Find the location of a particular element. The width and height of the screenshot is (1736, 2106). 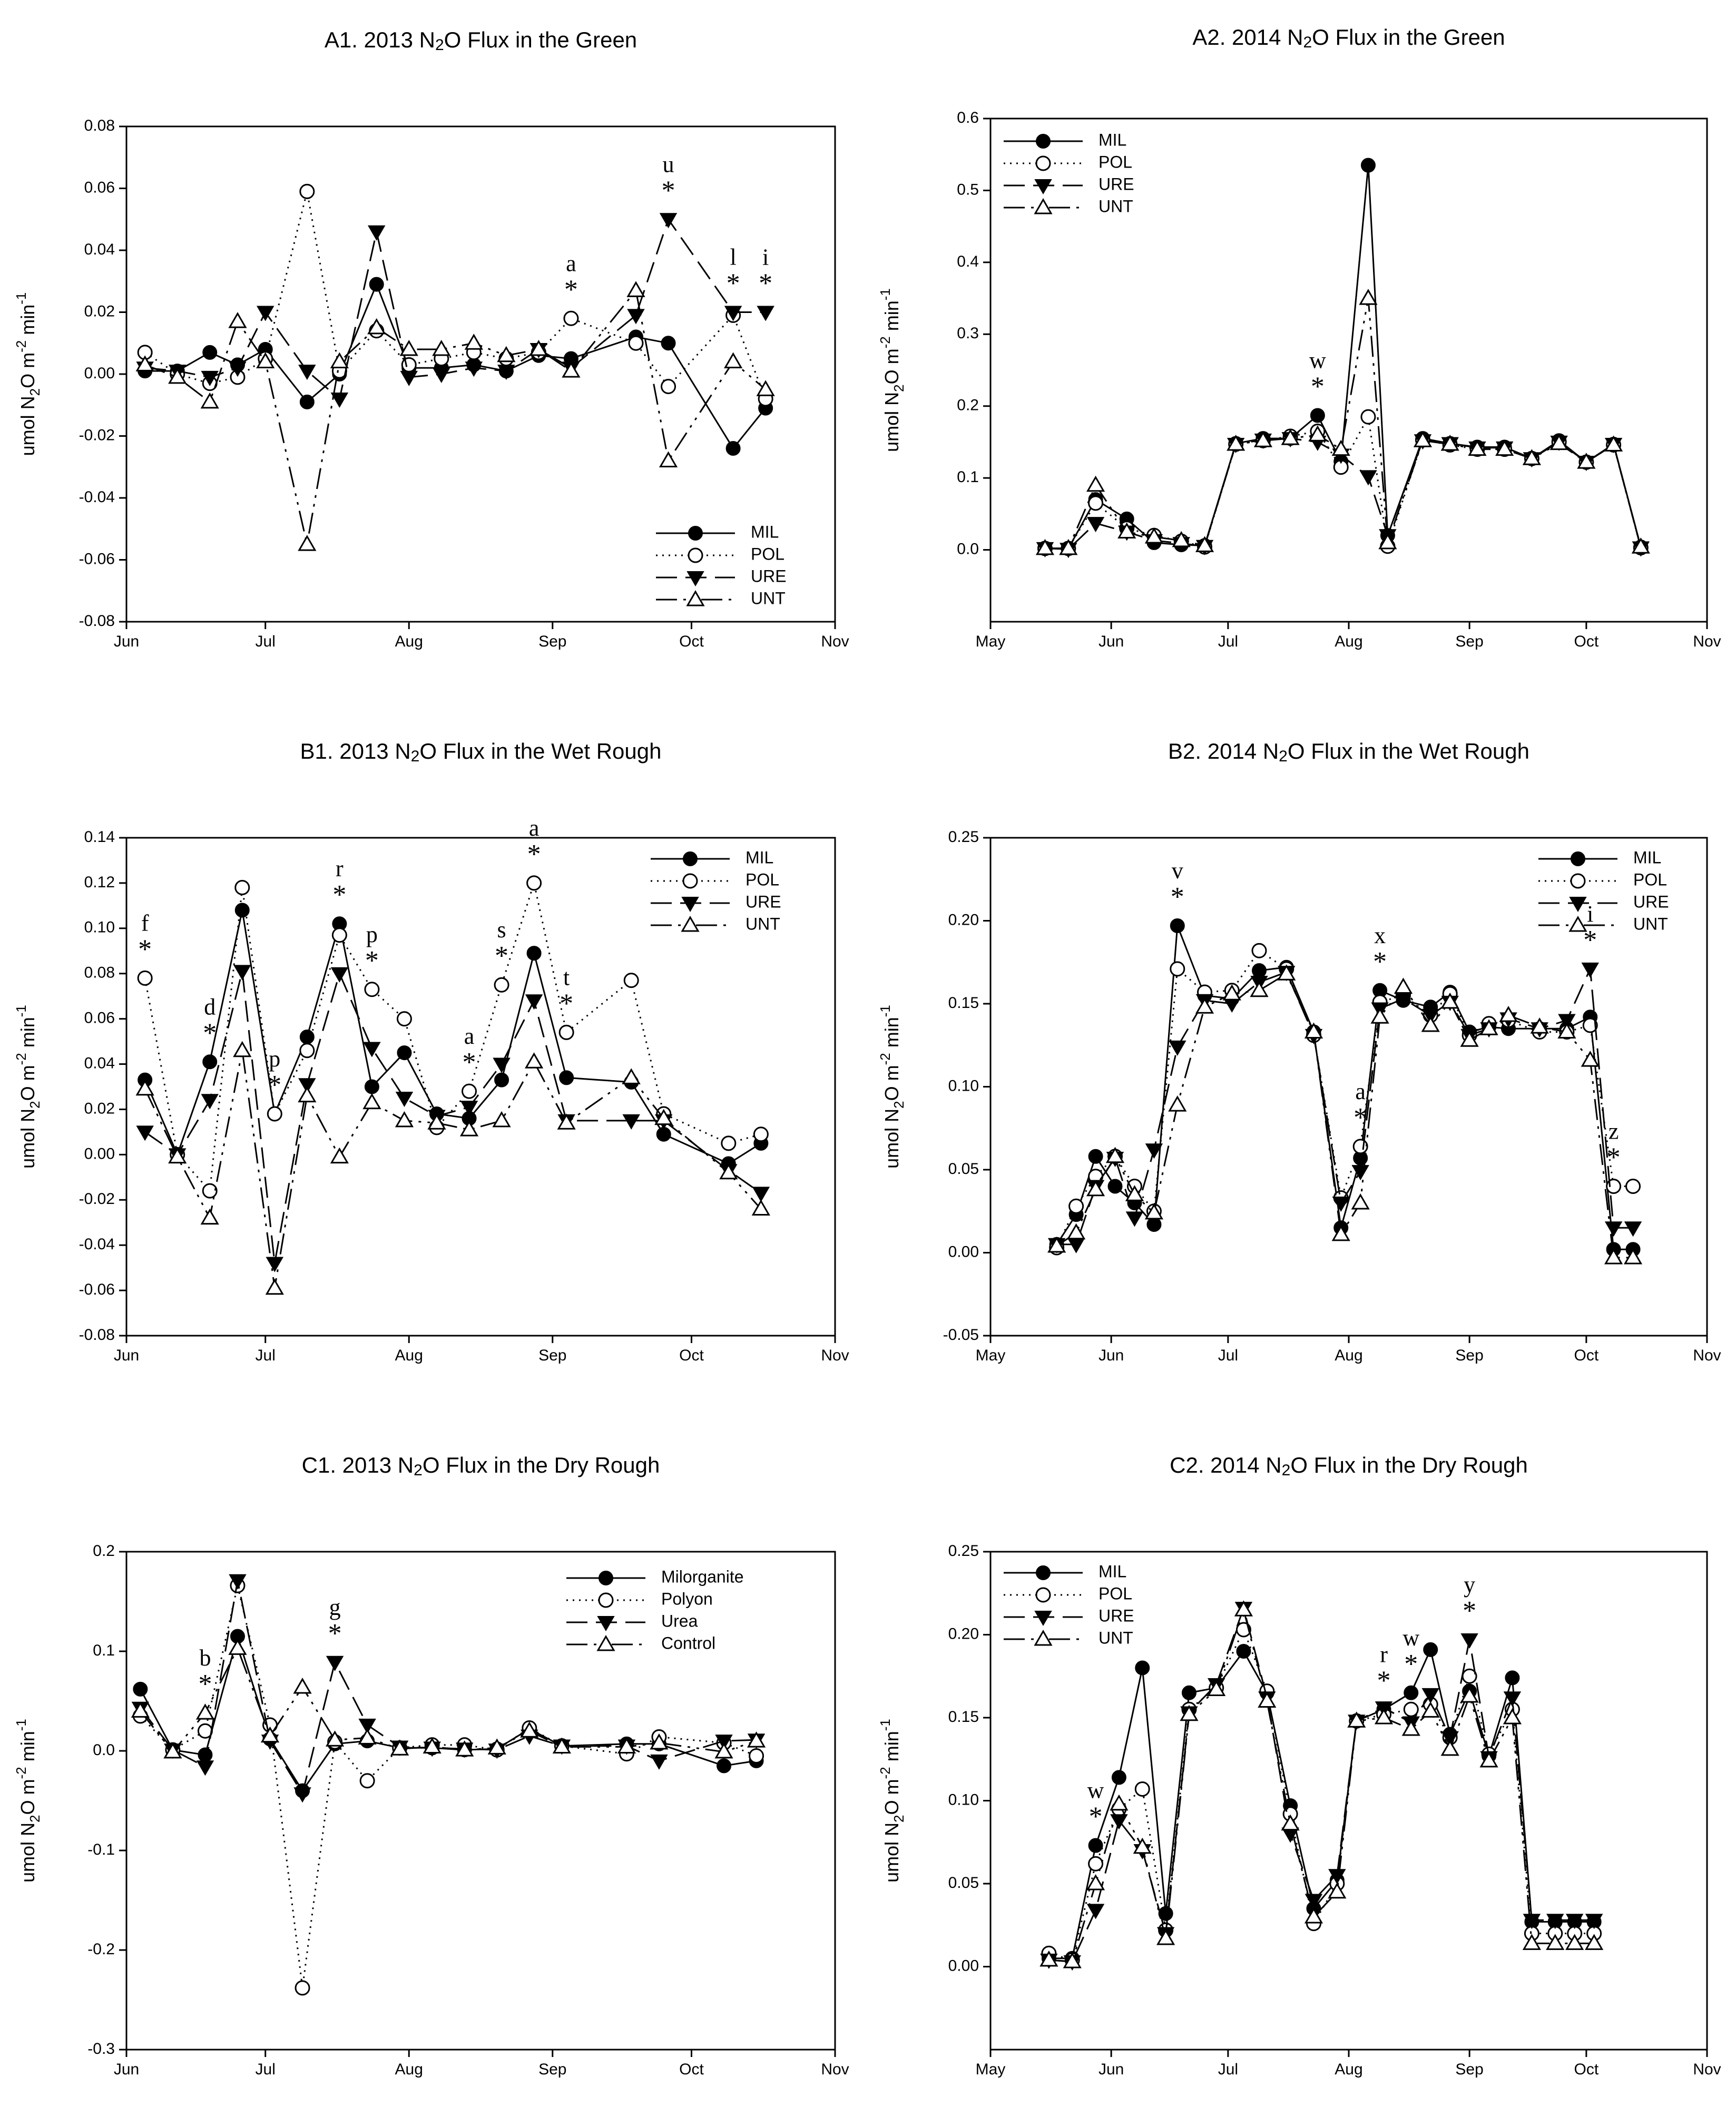

y-tick-label: 0.4 is located at coordinates (968, 262).